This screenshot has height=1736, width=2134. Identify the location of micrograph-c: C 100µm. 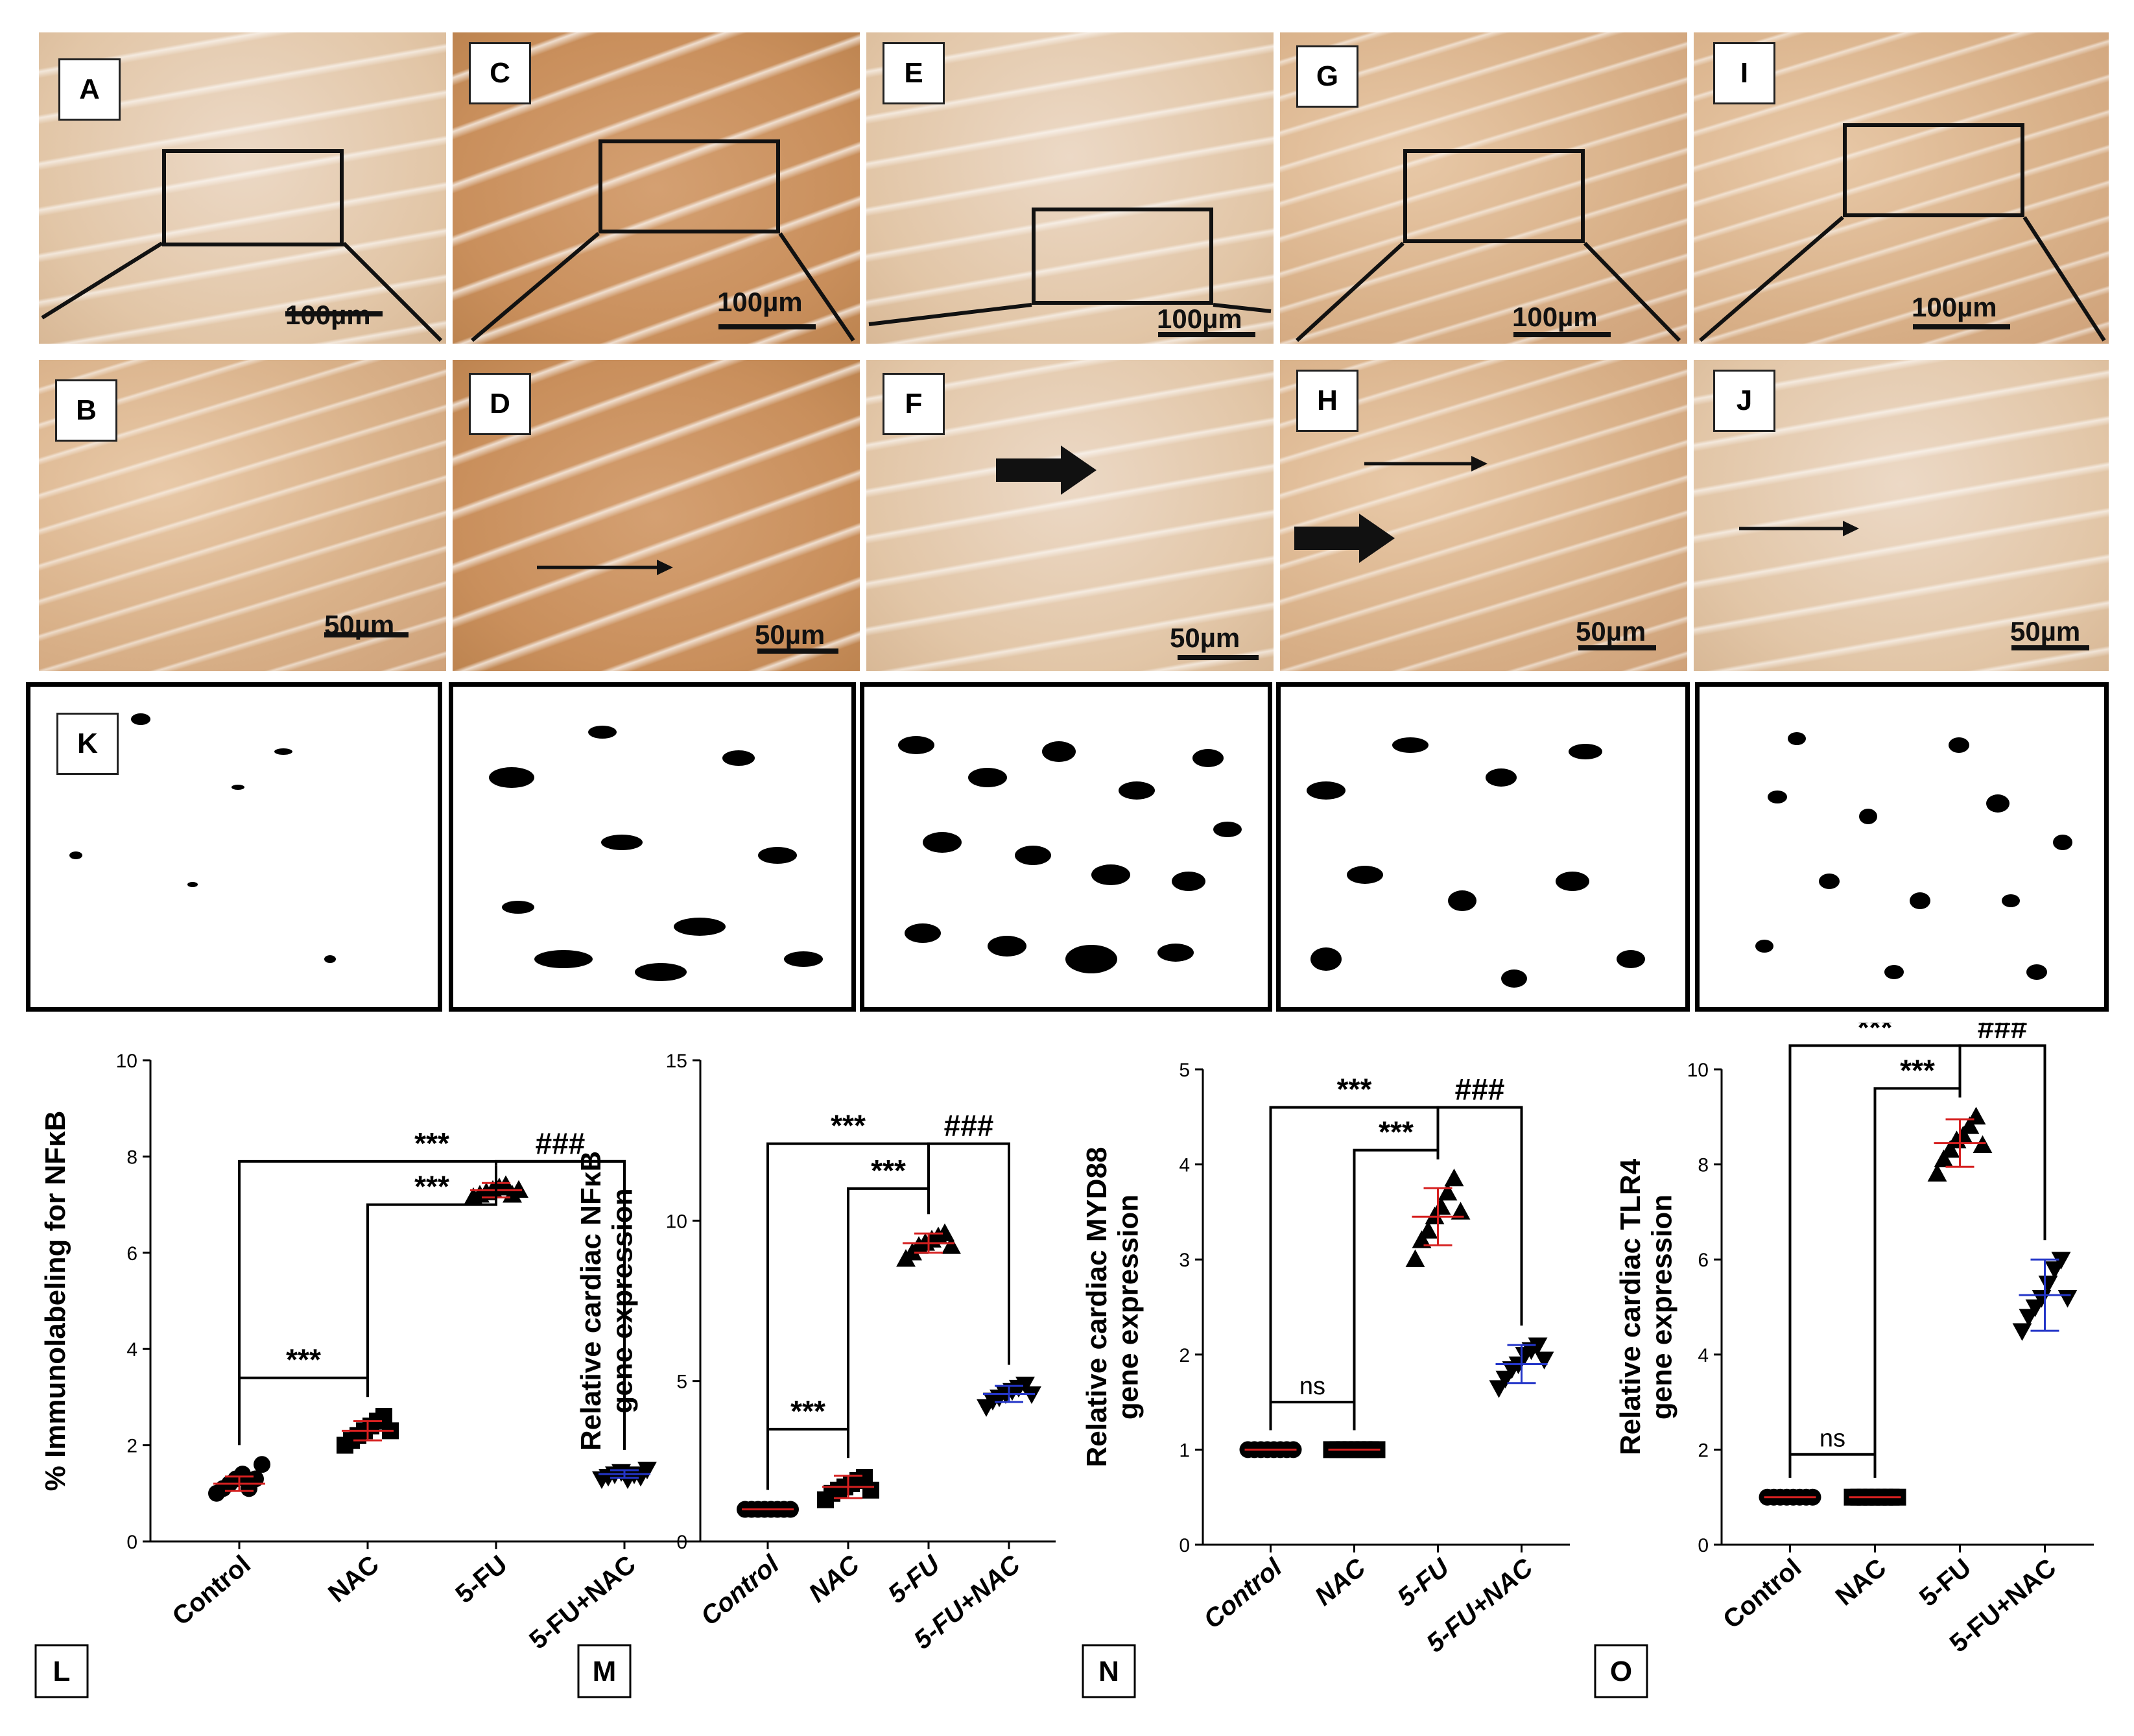
(656, 188).